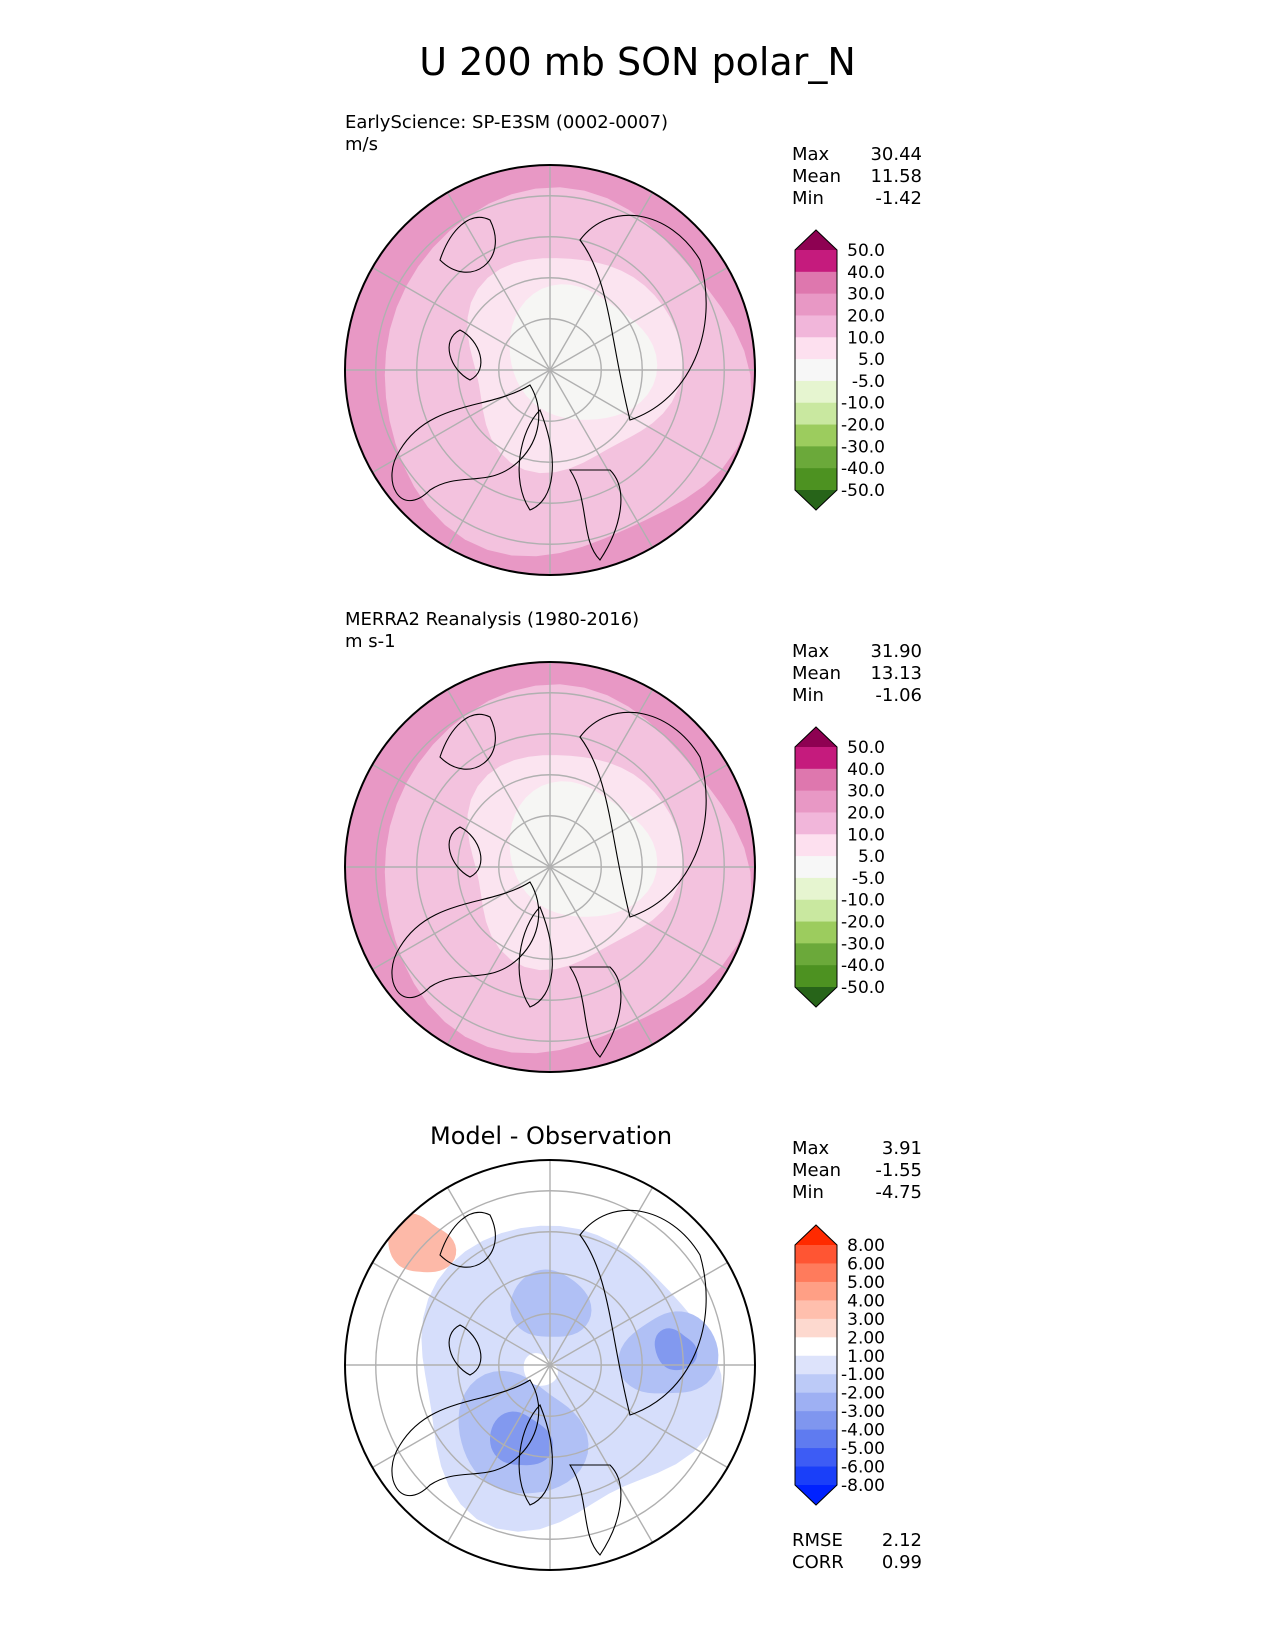  What do you see at coordinates (866, 792) in the screenshot?
I see `colorbar-tick-label: 30.0` at bounding box center [866, 792].